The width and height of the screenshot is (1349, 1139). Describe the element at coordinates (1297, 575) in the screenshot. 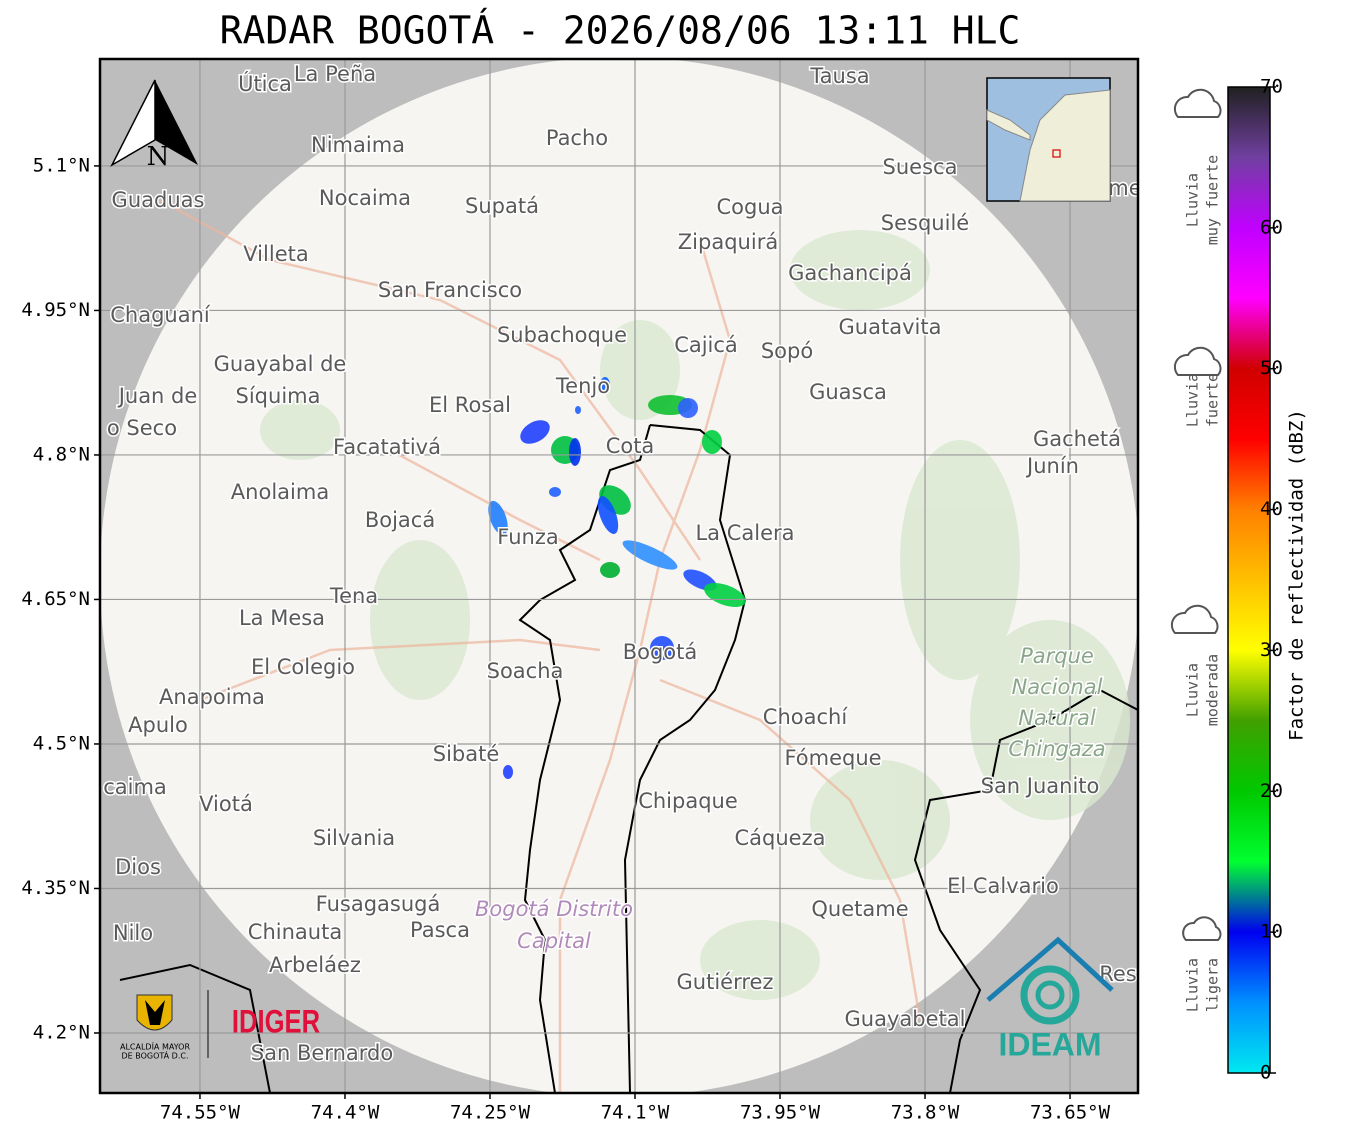

I see `colorbar-label: Factor de reflectividad (dBZ)` at that location.